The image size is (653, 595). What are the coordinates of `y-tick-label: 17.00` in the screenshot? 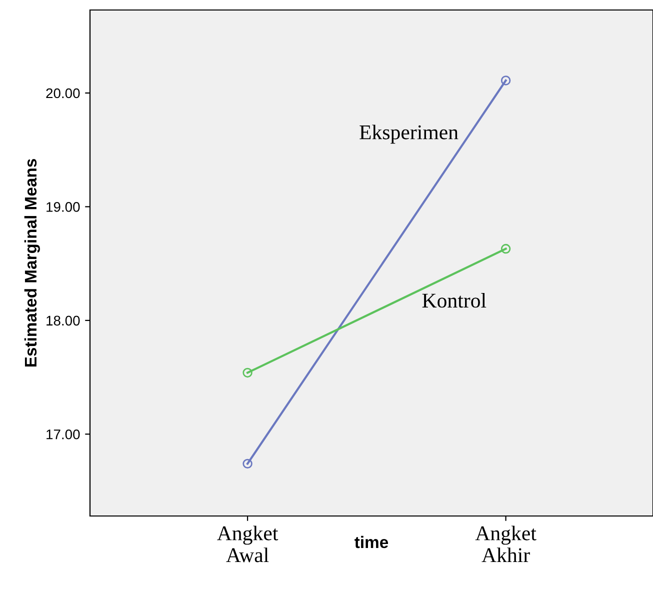 It's located at (63, 434).